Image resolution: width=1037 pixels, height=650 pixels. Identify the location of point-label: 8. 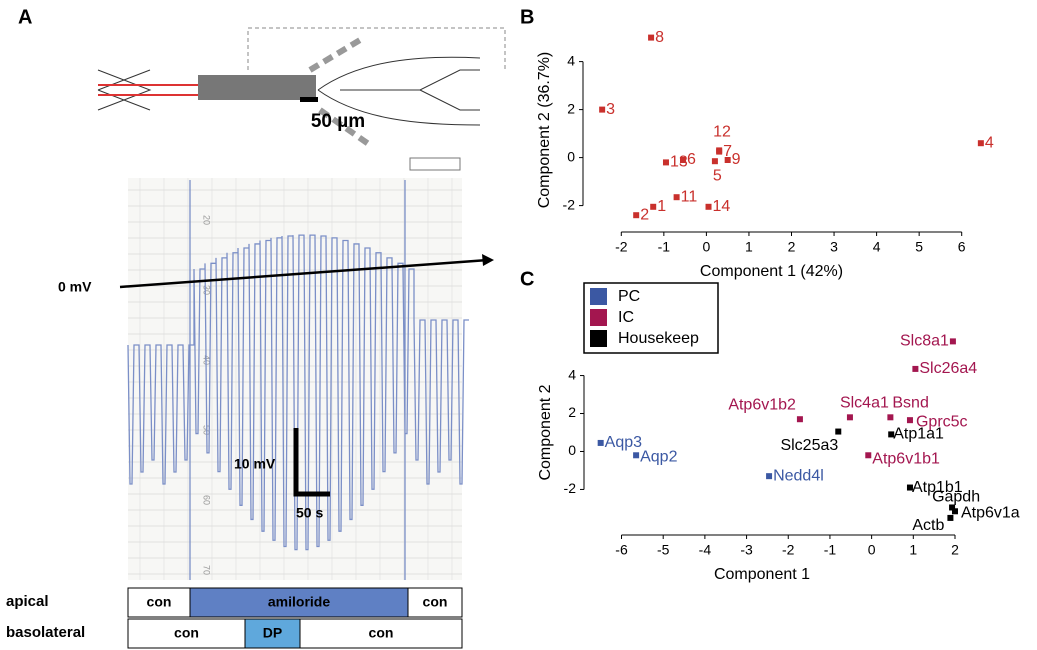
(659, 37).